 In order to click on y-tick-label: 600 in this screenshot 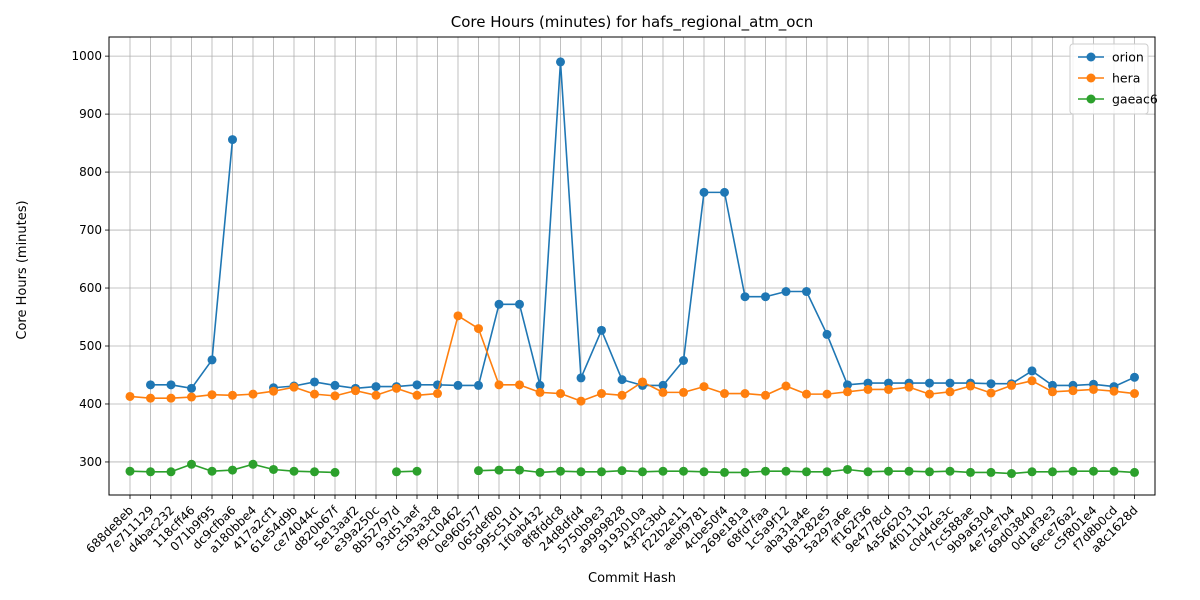, I will do `click(90, 288)`.